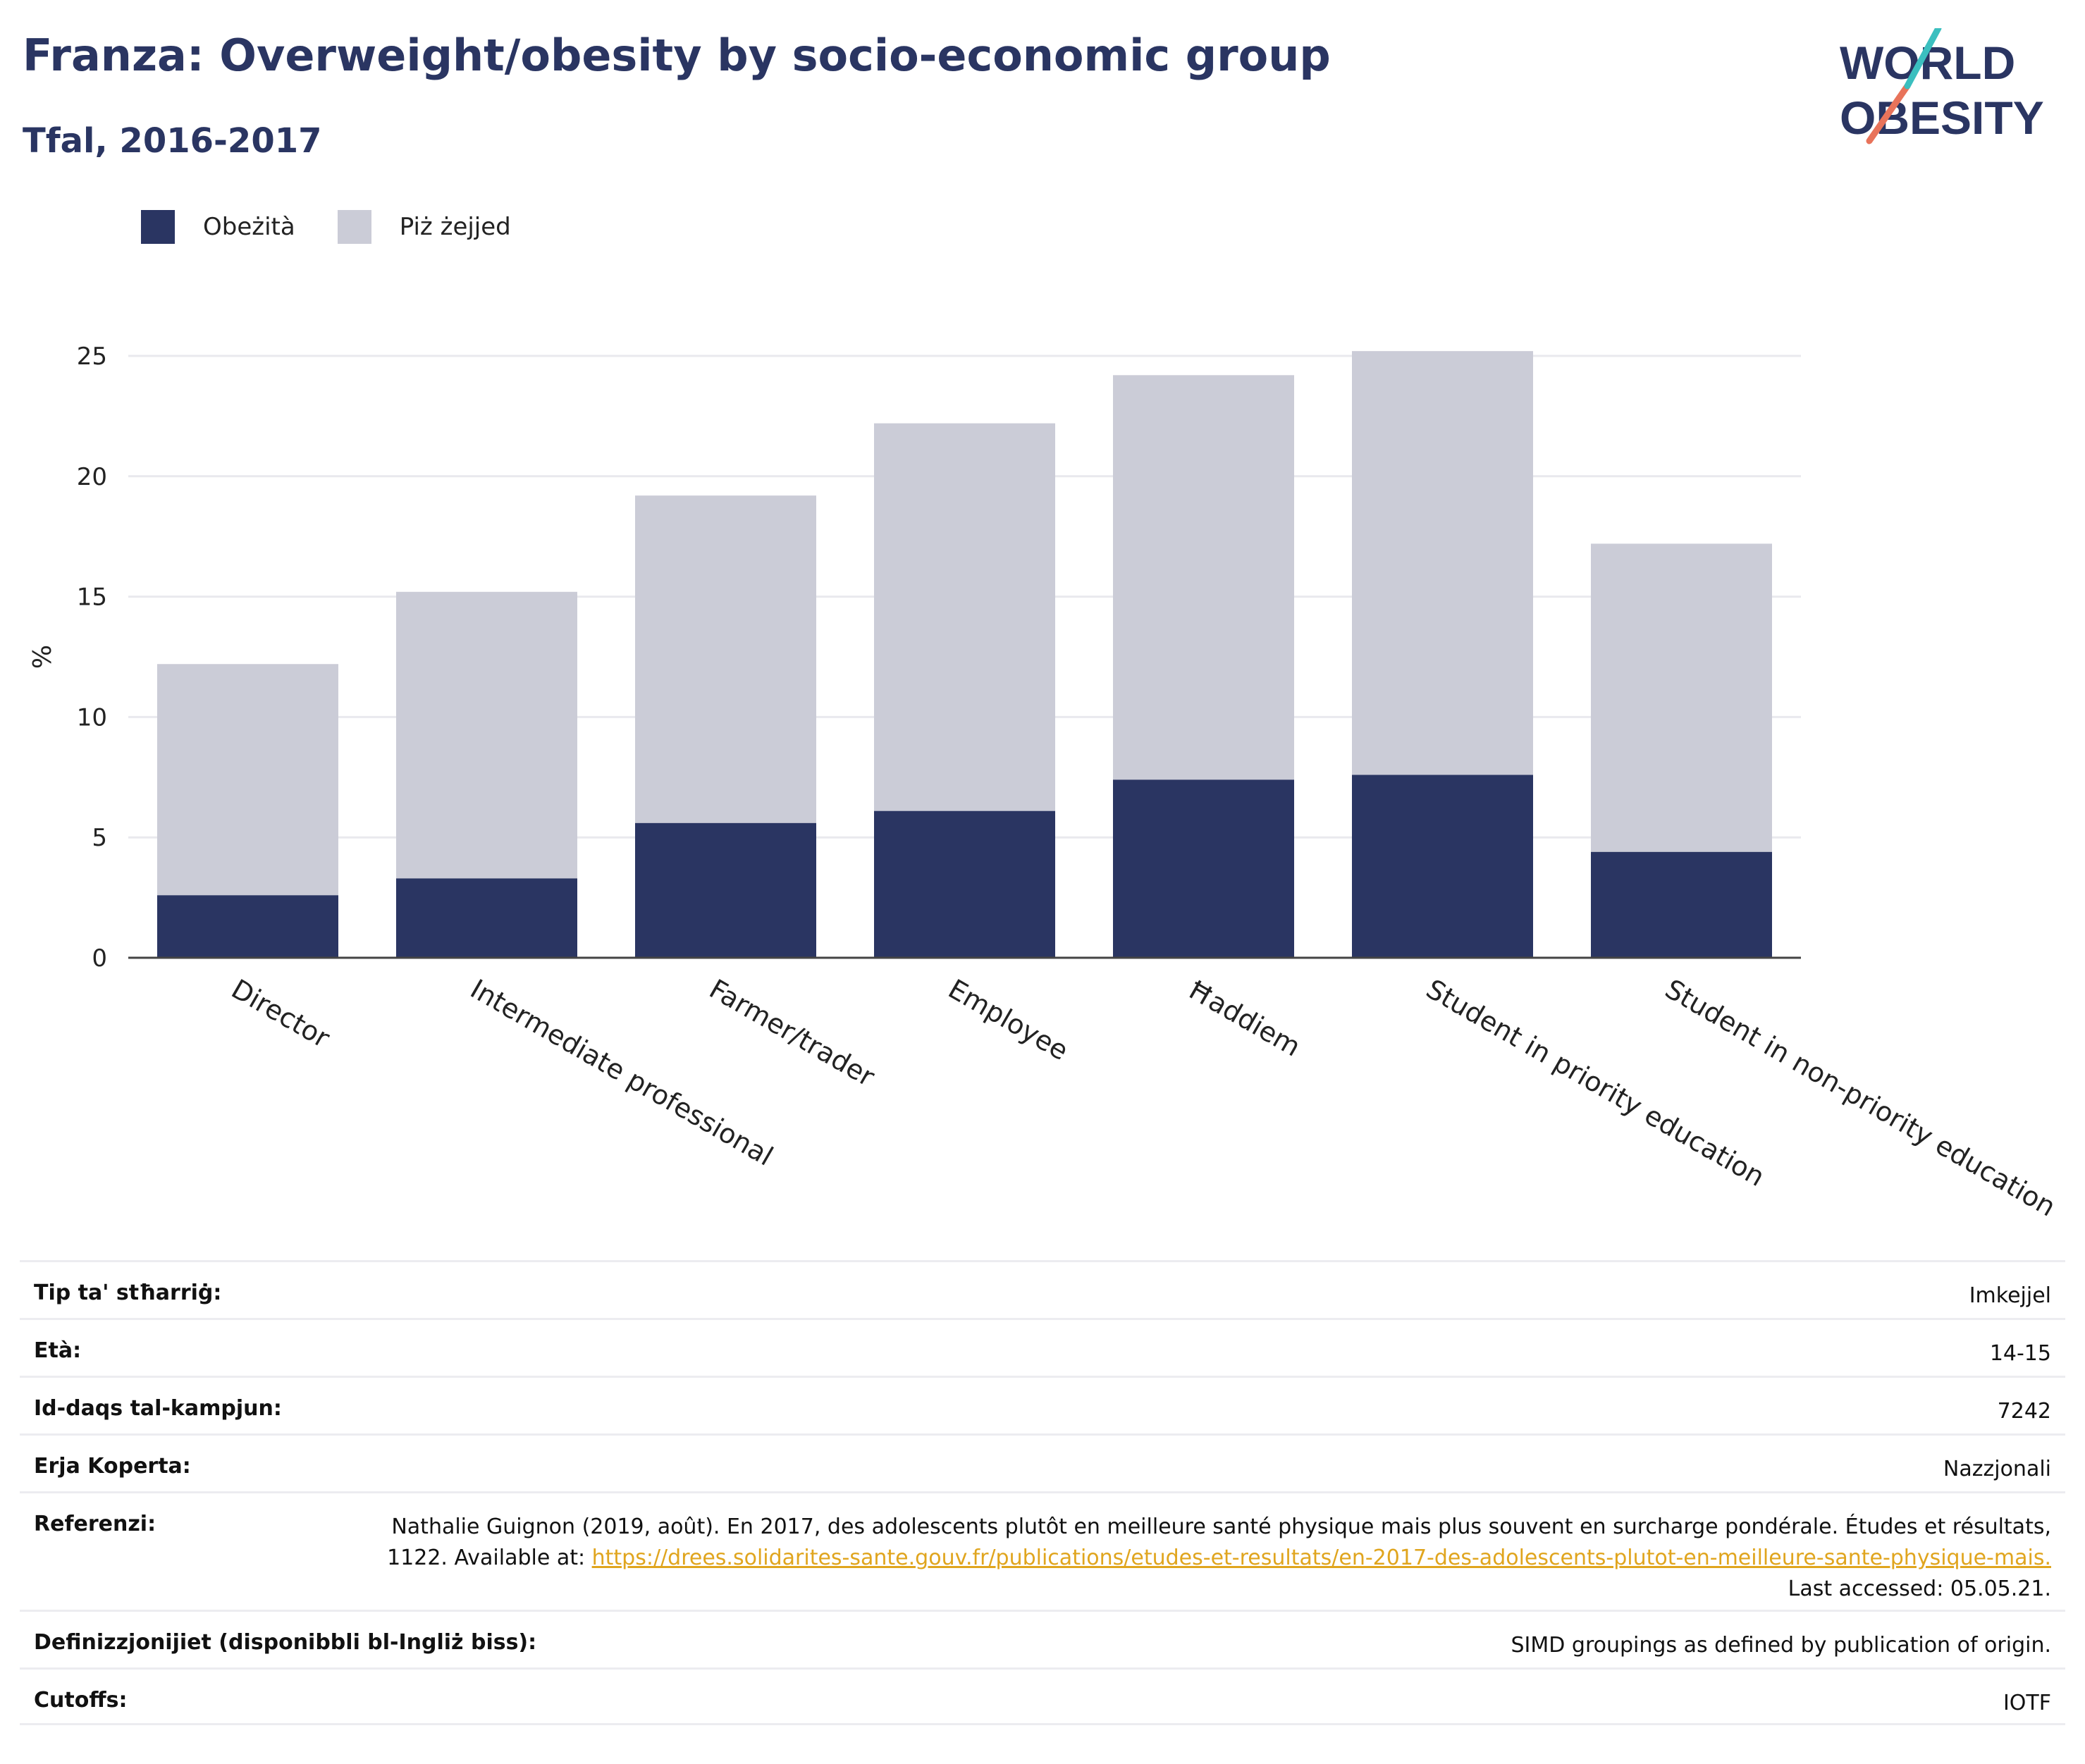 The height and width of the screenshot is (1764, 2085). Describe the element at coordinates (1042, 1289) in the screenshot. I see `meta-row-survey-type: Tip ta' stħarriġ: Imkejjel` at that location.